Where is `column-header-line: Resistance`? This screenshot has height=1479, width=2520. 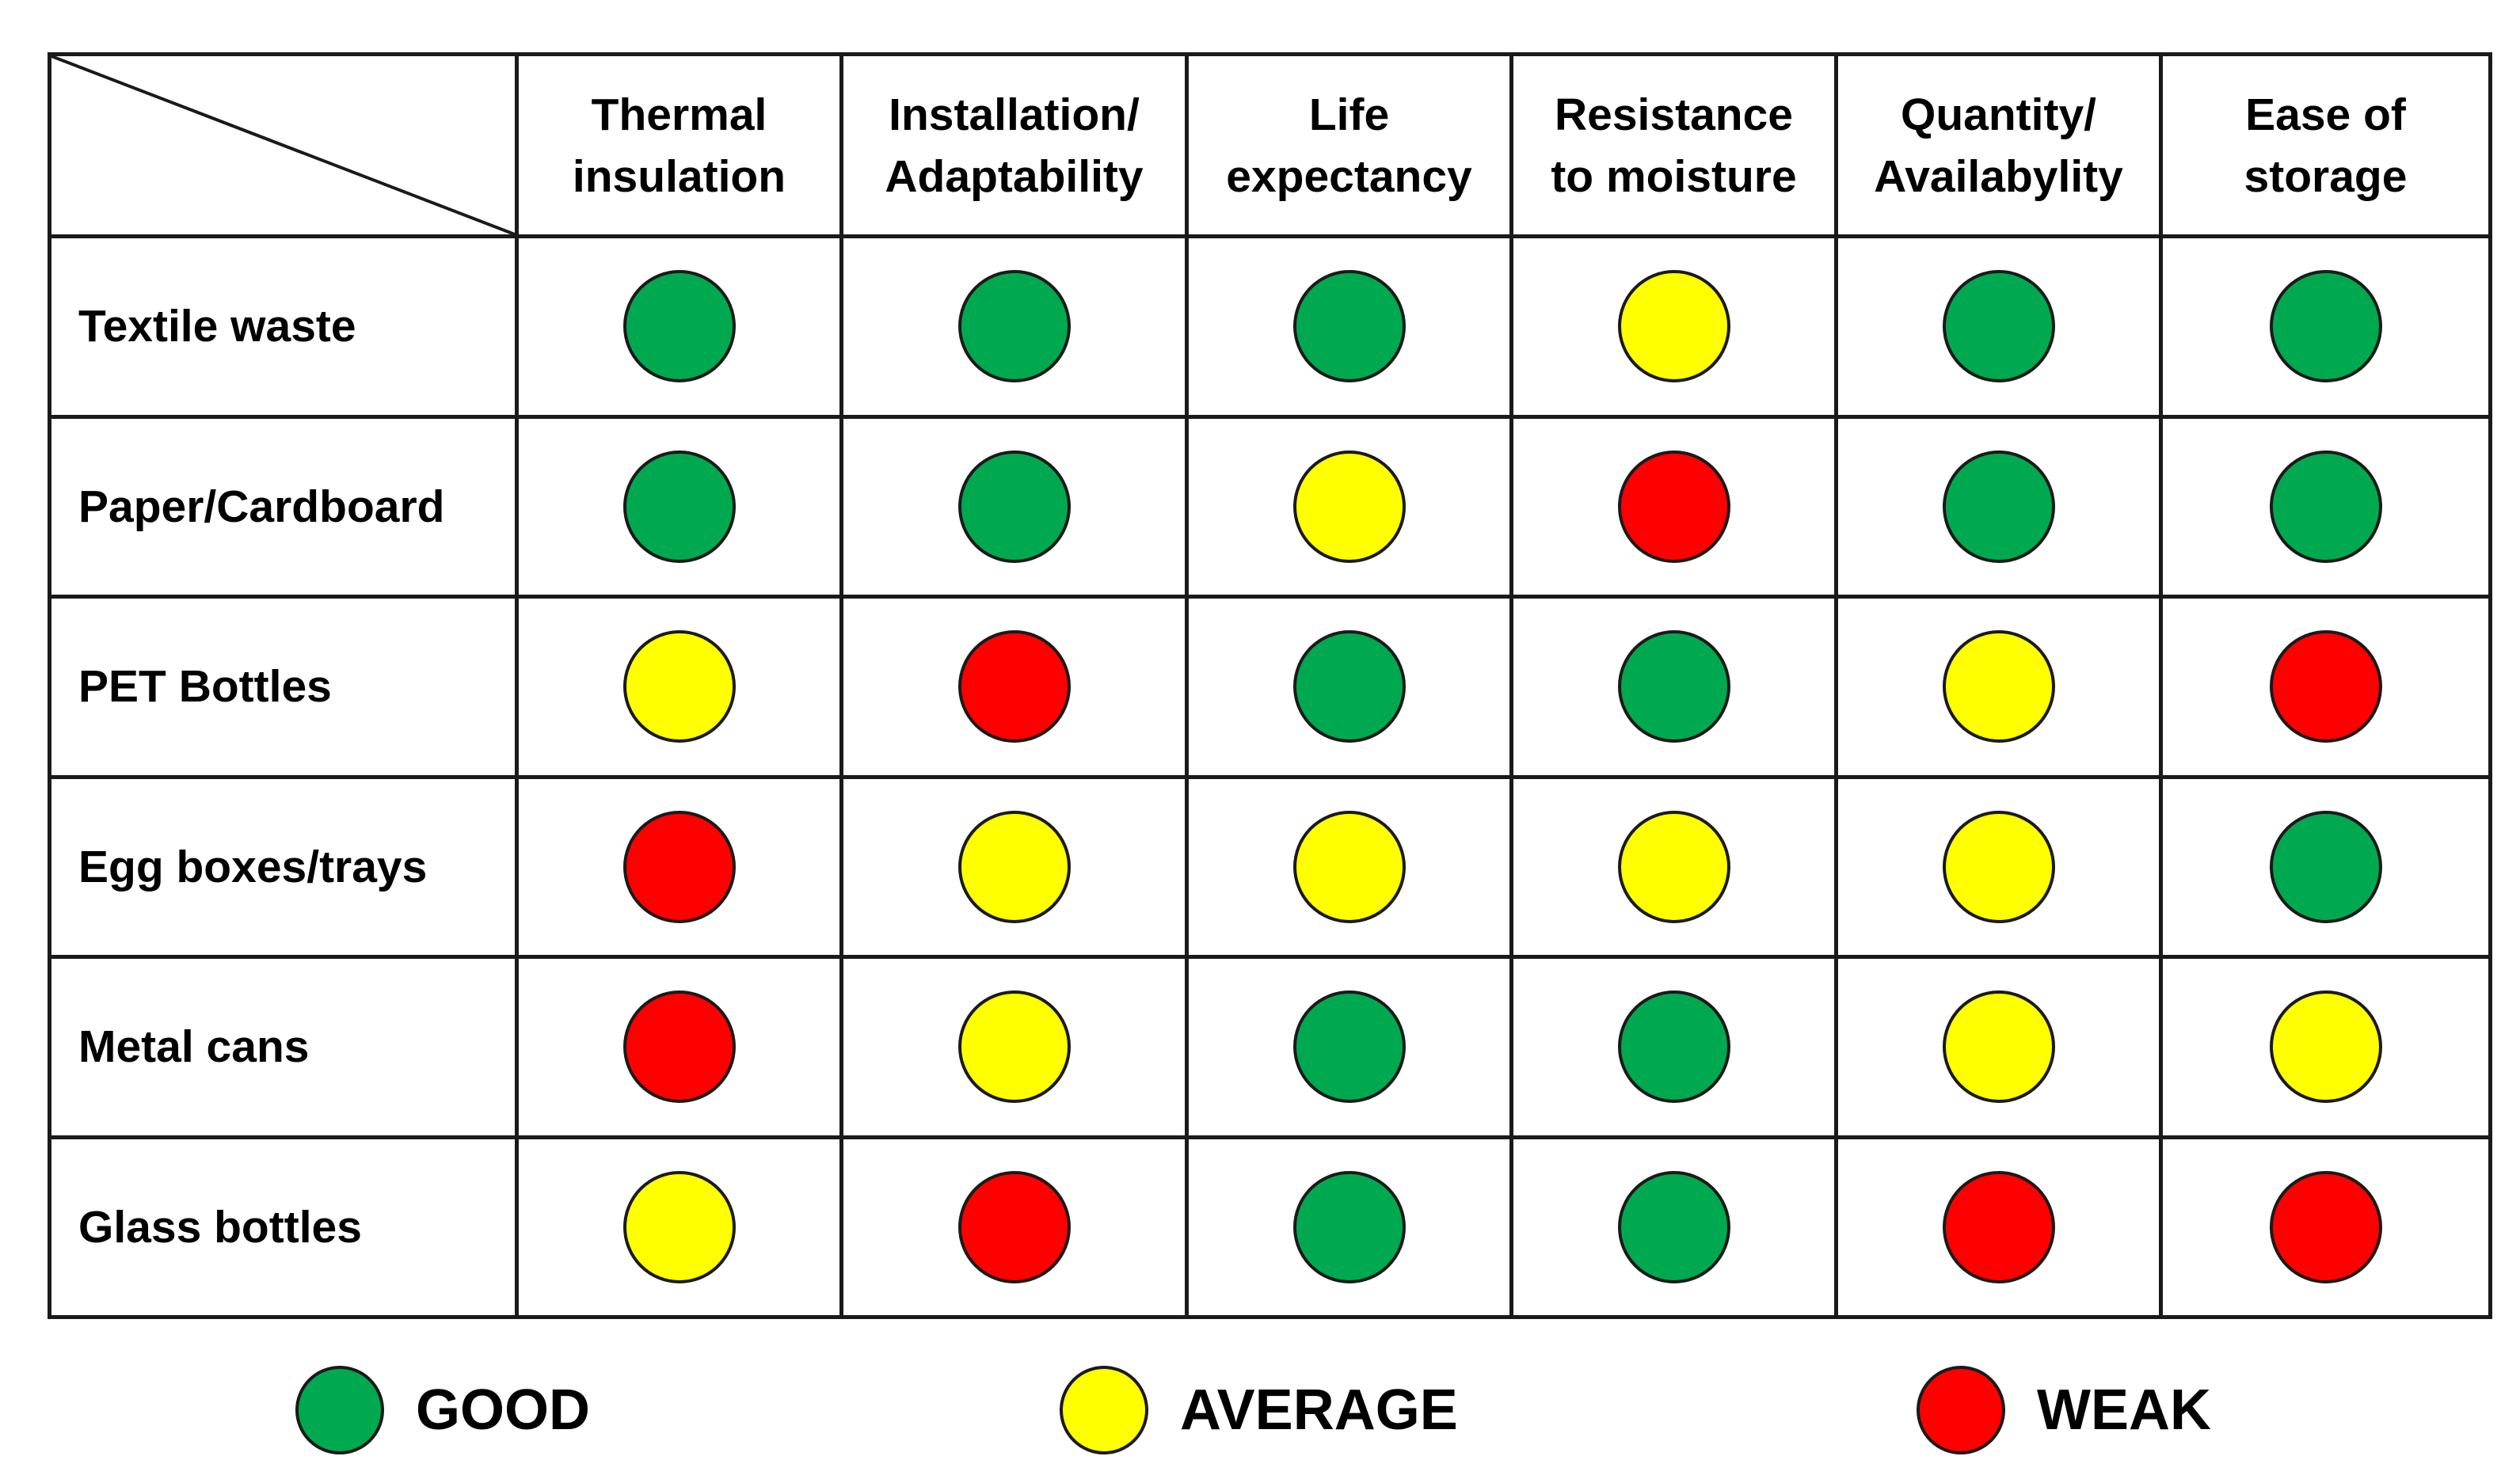
column-header-line: Resistance is located at coordinates (1673, 114).